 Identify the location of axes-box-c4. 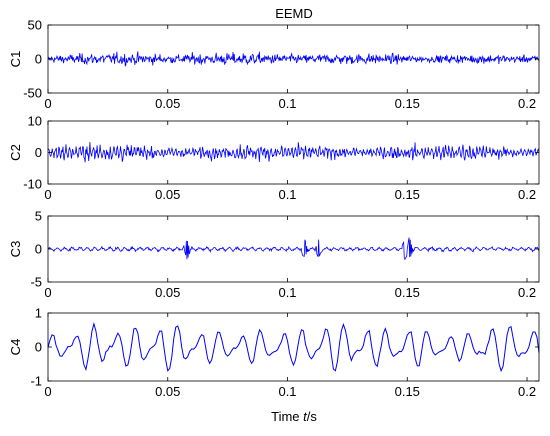
(293, 347).